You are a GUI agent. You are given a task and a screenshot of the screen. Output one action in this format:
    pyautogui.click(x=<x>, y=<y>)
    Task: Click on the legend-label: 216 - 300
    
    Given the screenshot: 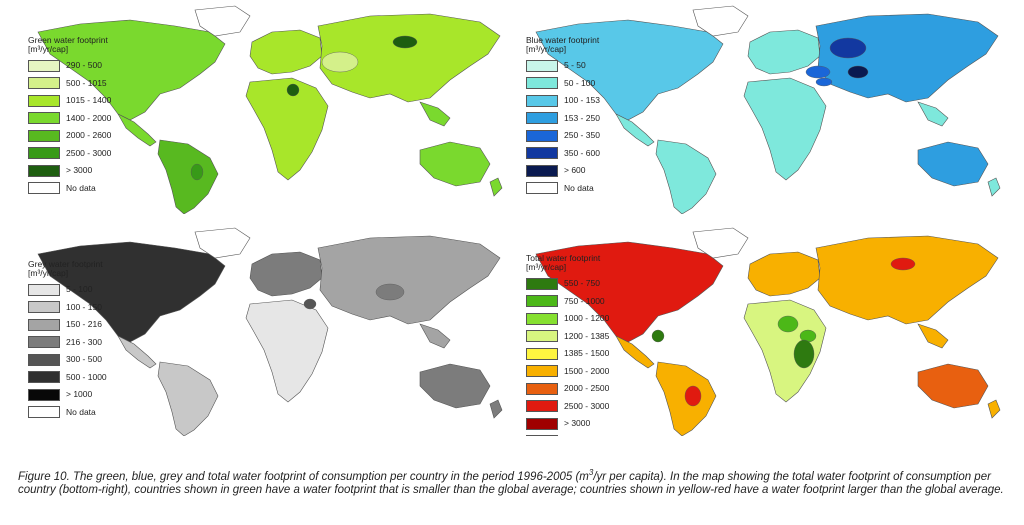 What is the action you would take?
    pyautogui.click(x=84, y=341)
    